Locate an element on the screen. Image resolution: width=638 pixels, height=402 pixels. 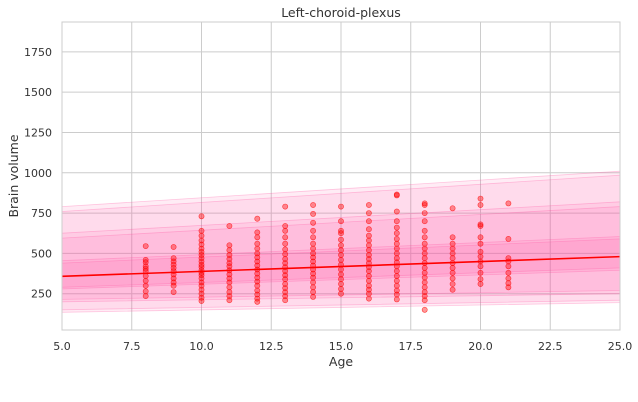
fit-line is located at coordinates (341, 266).